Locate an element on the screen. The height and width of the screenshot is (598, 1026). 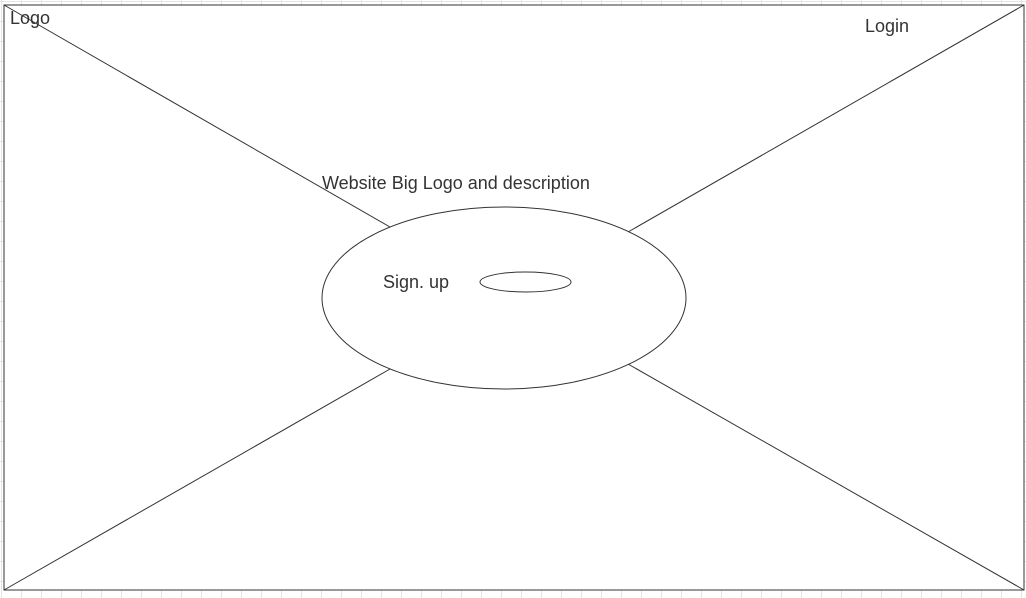
signup-label: Sign. up is located at coordinates (416, 282).